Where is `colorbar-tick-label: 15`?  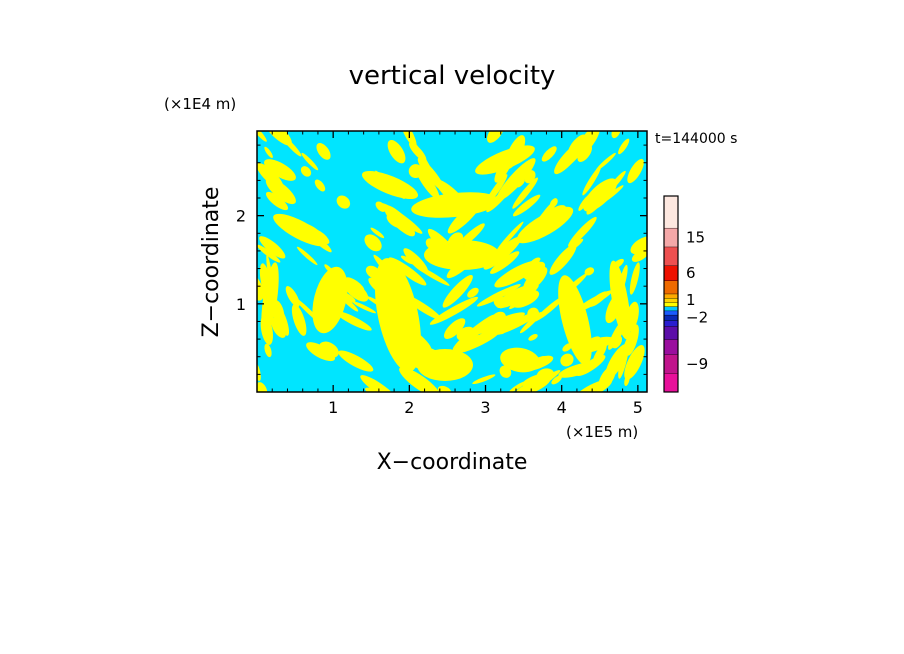
colorbar-tick-label: 15 is located at coordinates (695, 237).